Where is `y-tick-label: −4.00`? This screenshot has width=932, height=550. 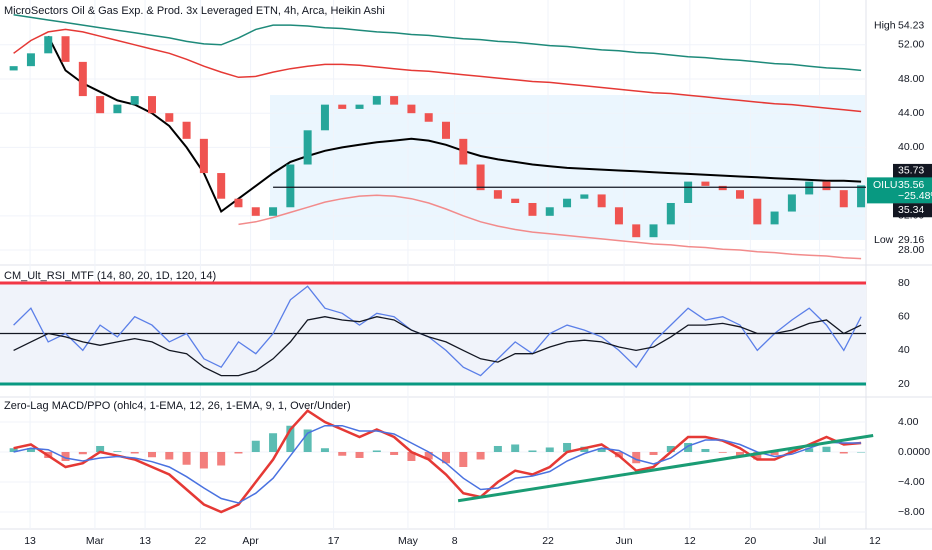 y-tick-label: −4.00 is located at coordinates (911, 482).